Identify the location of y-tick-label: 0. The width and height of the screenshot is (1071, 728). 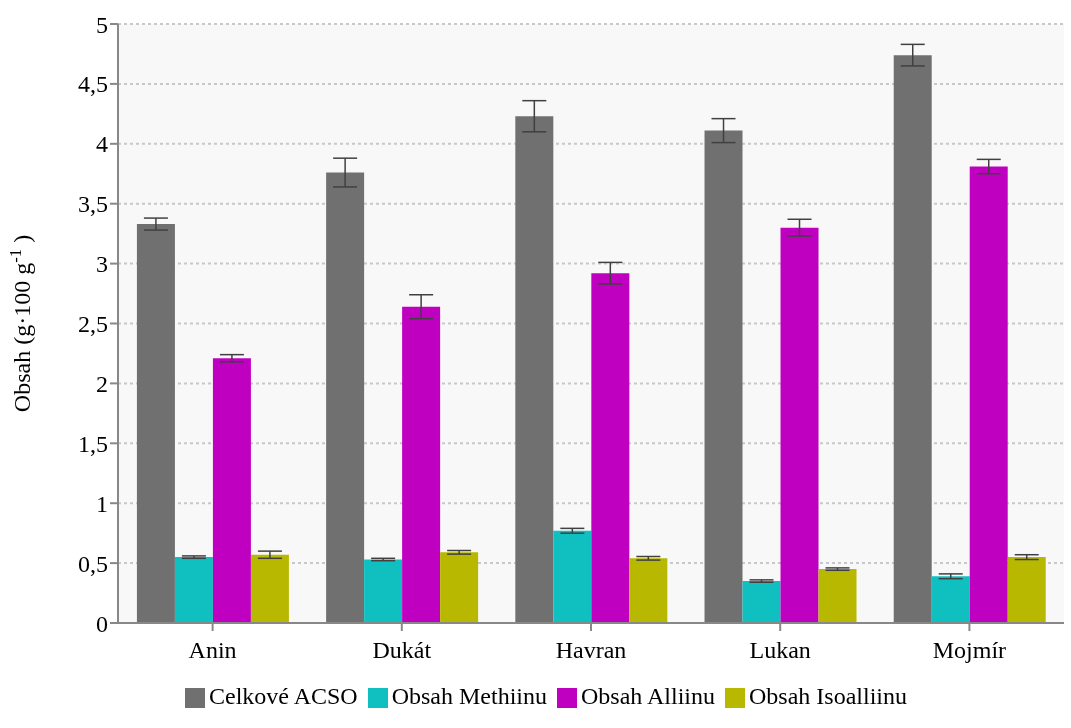
(102, 623).